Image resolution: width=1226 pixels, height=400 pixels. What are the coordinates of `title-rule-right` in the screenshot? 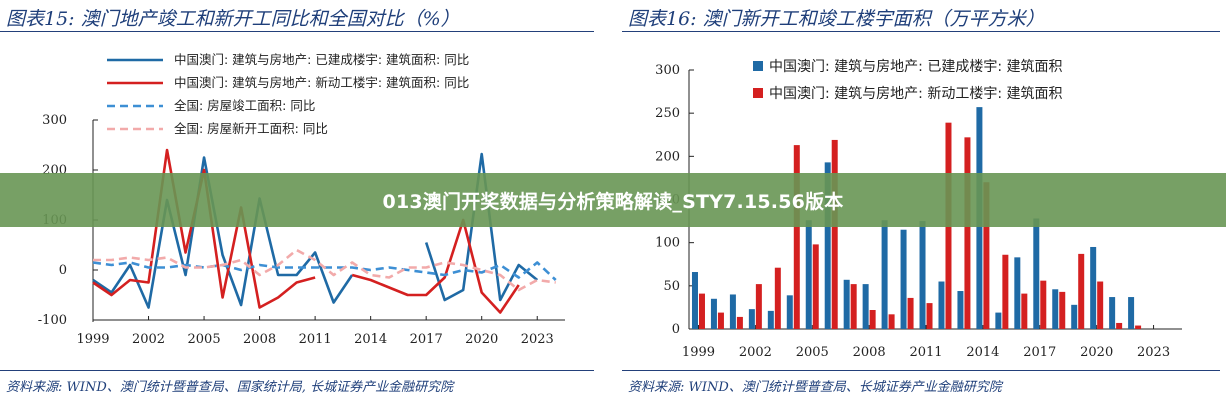 It's located at (921, 31).